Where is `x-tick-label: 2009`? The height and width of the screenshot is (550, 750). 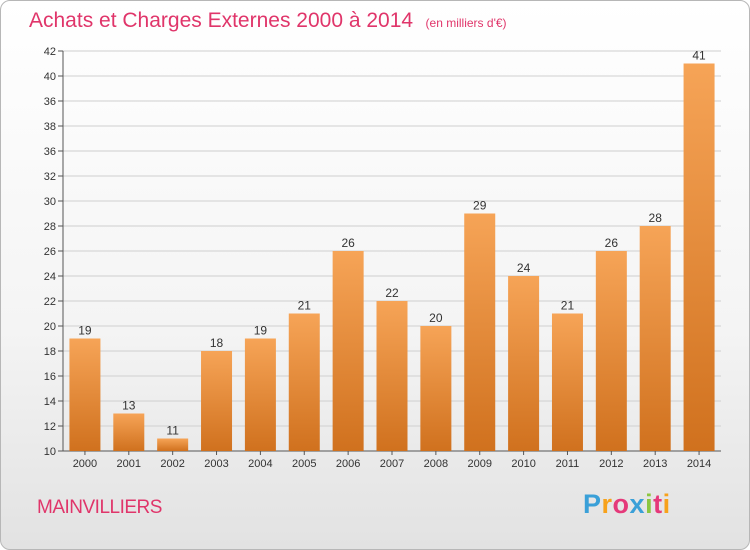
x-tick-label: 2009 is located at coordinates (479, 464).